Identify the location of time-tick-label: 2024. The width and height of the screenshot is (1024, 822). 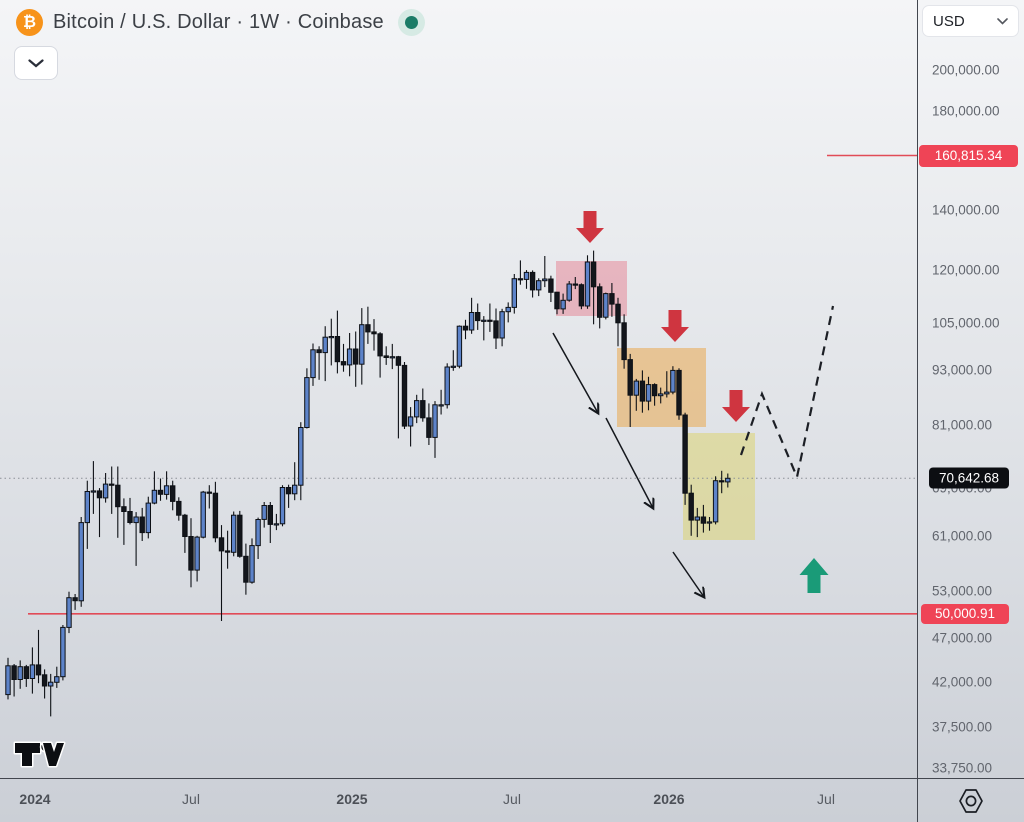
(35, 799).